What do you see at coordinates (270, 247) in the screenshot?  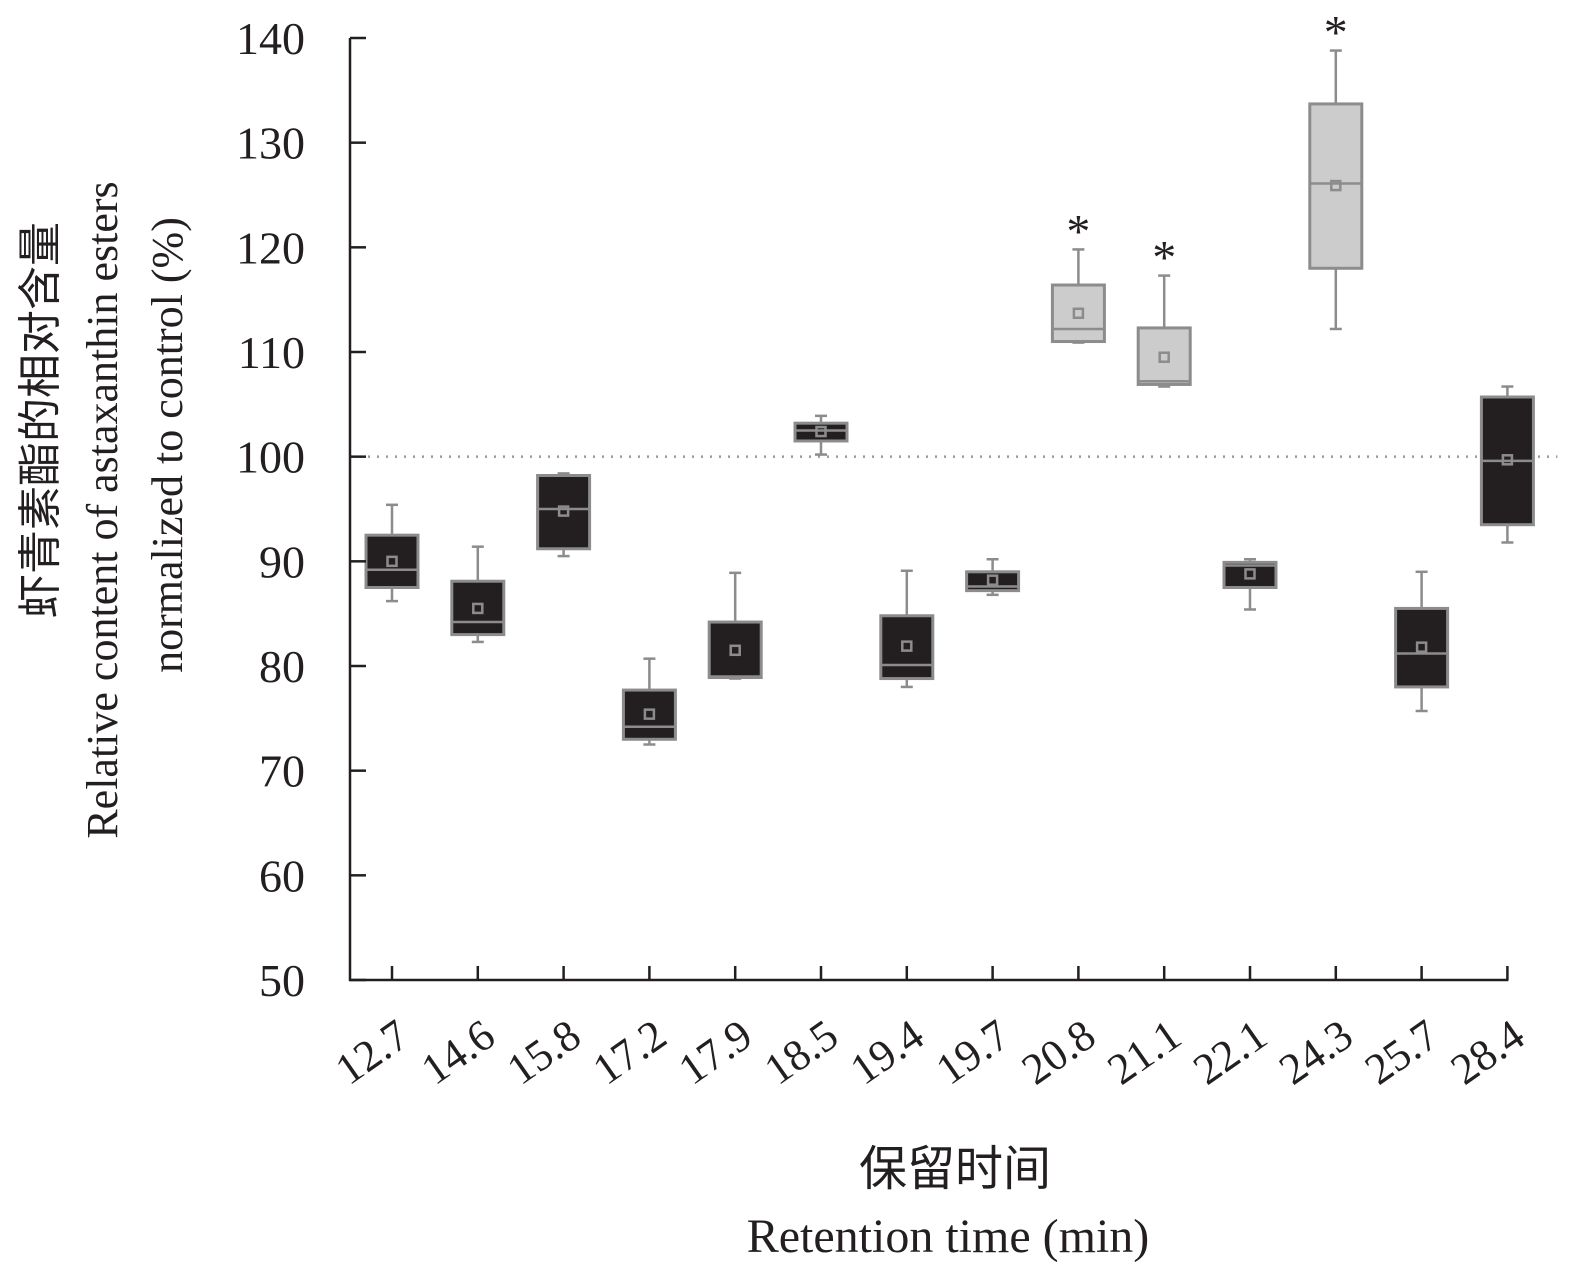 I see `y-tick-label: 120` at bounding box center [270, 247].